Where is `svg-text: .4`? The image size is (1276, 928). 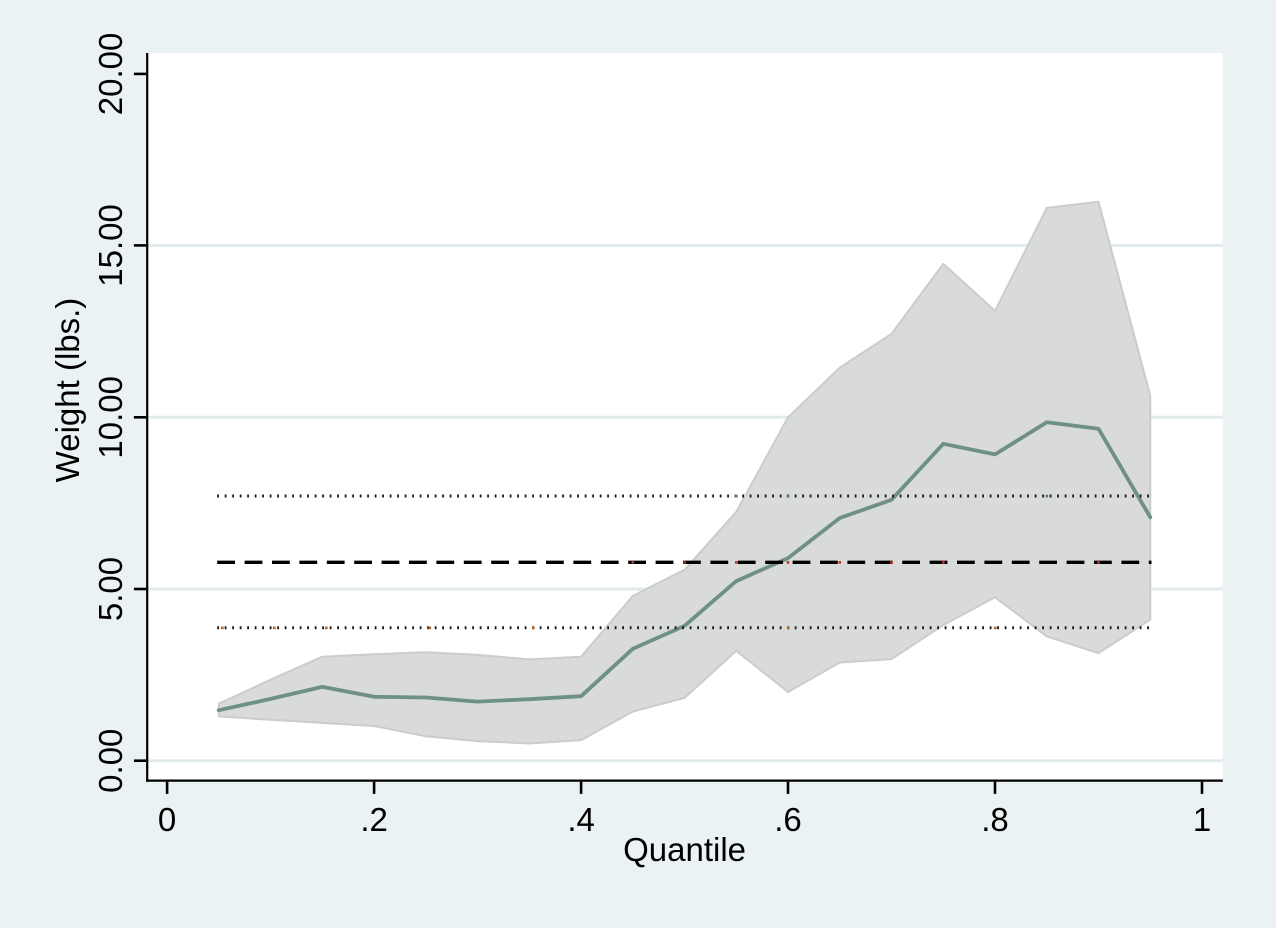 svg-text: .4 is located at coordinates (581, 819).